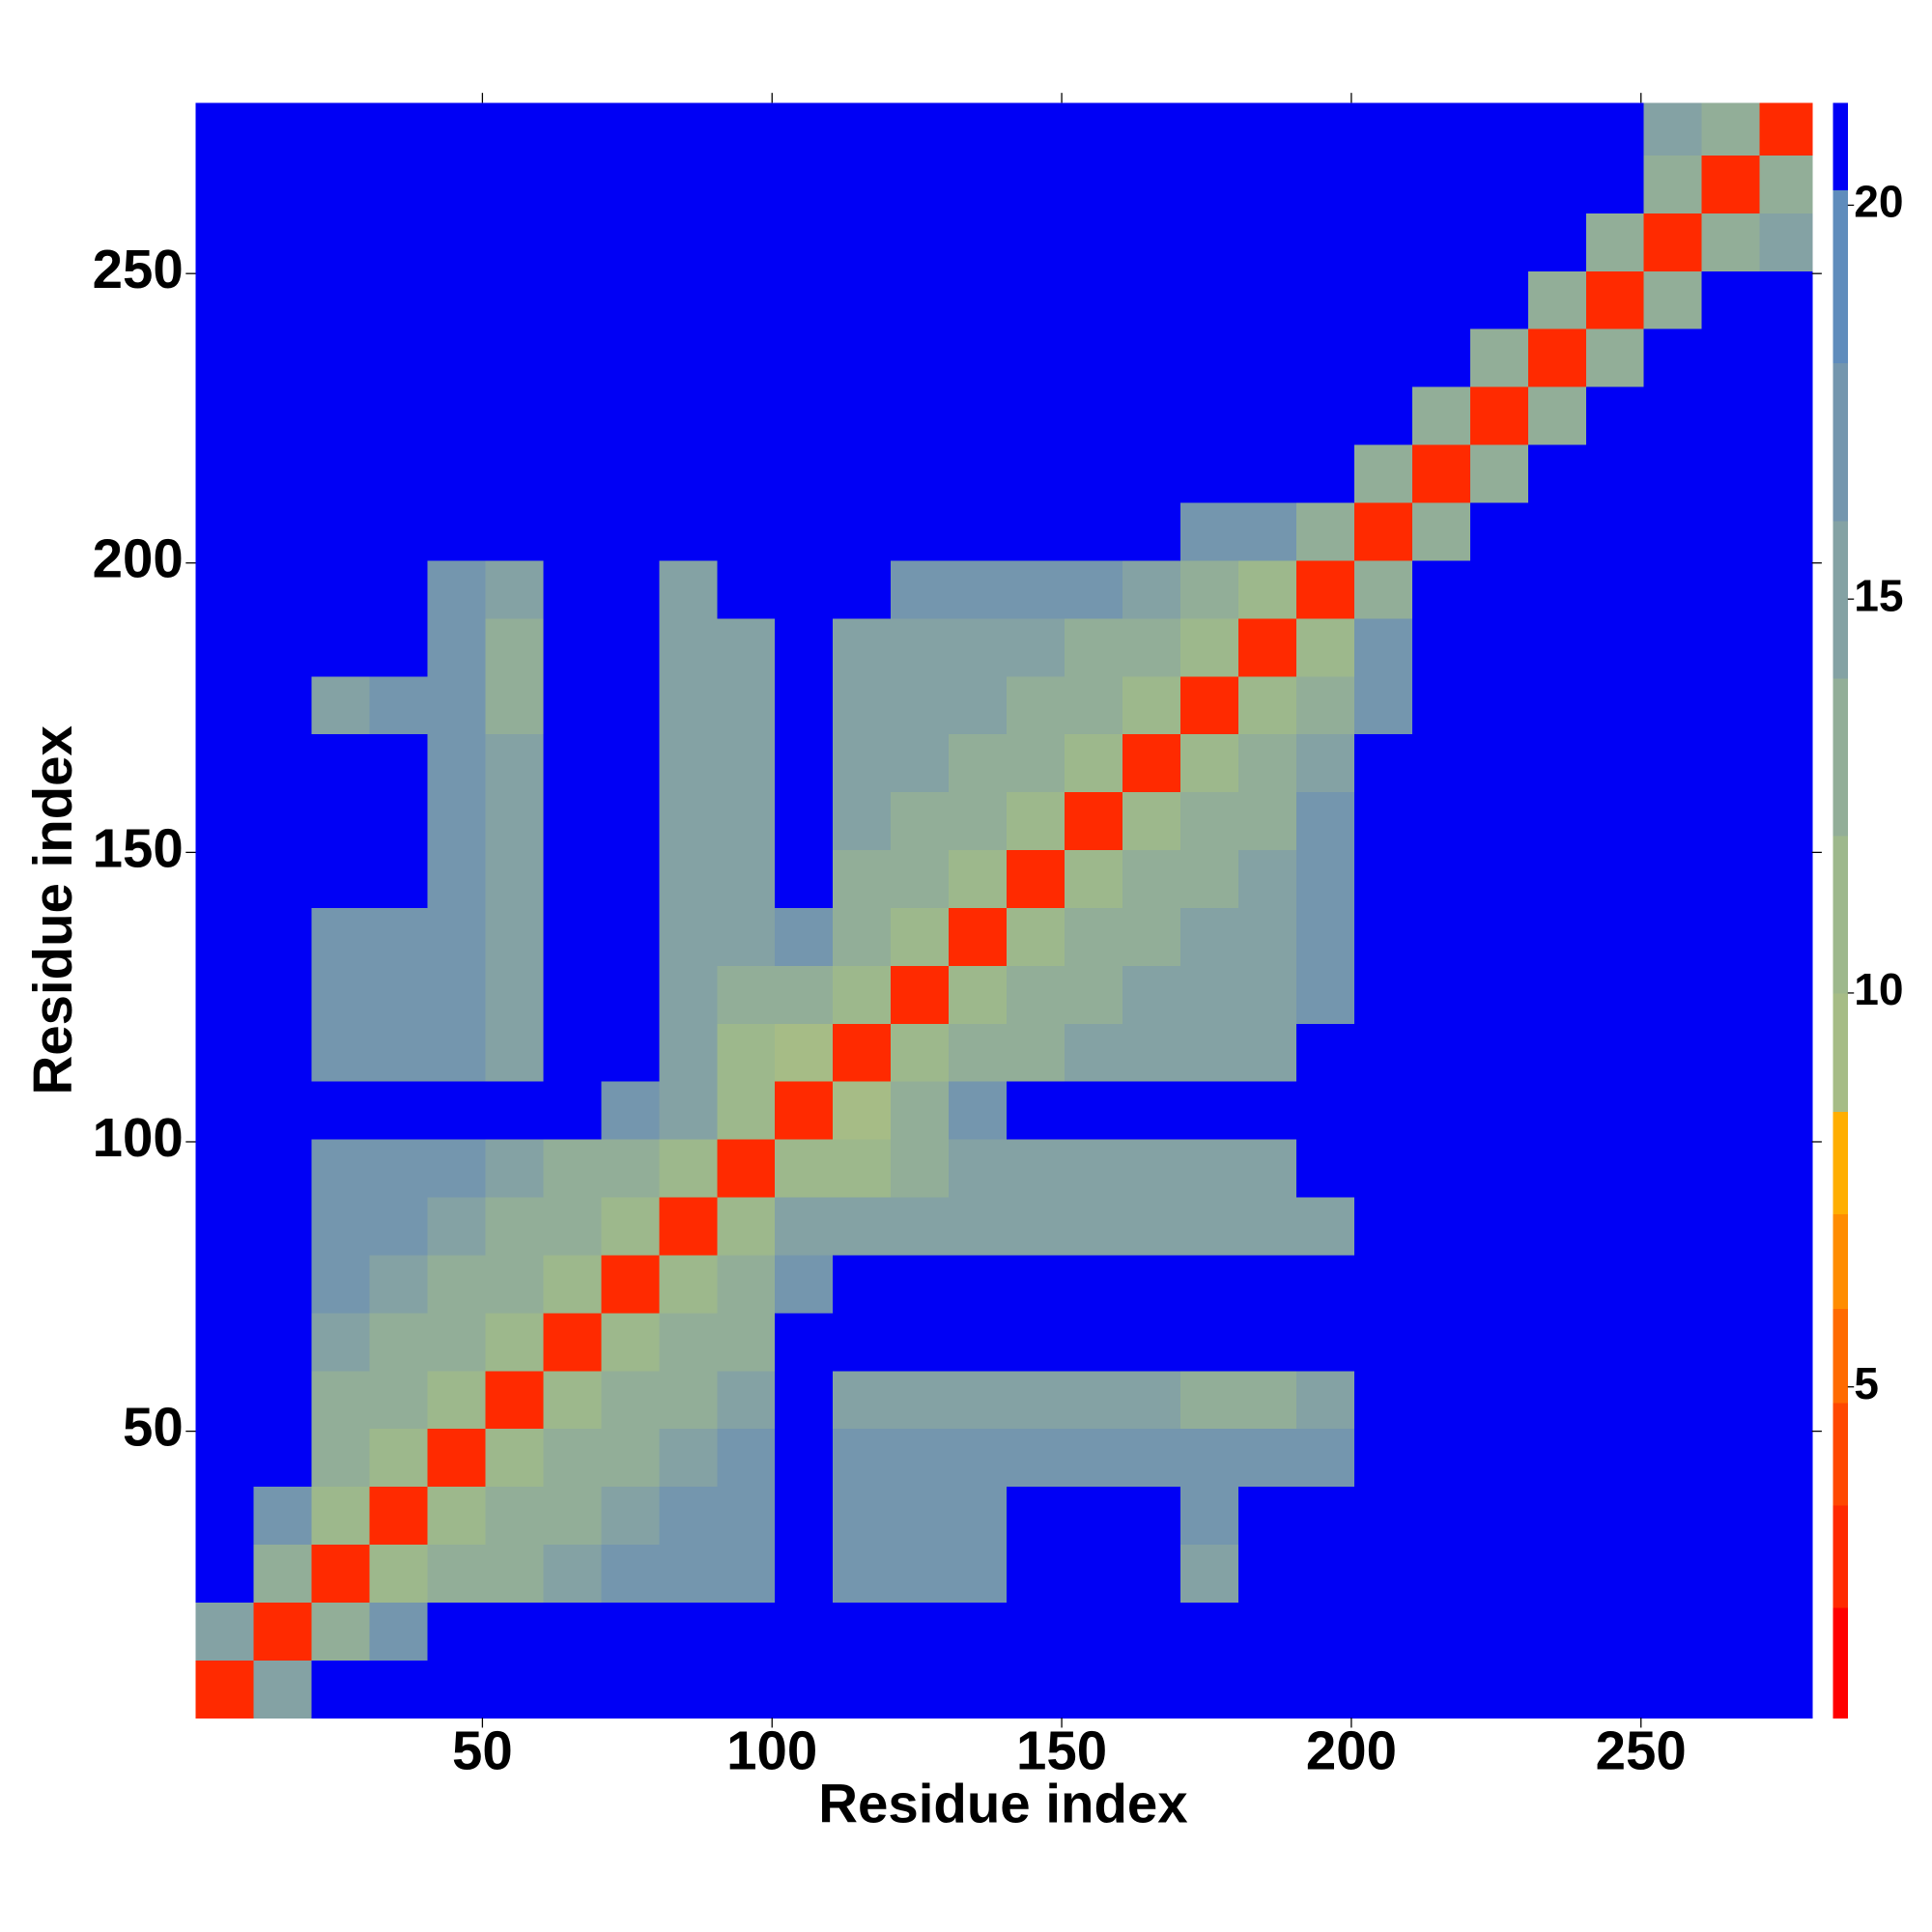 This screenshot has height=1932, width=1932. Describe the element at coordinates (1878, 202) in the screenshot. I see `colorbar-tick-label: 20` at that location.